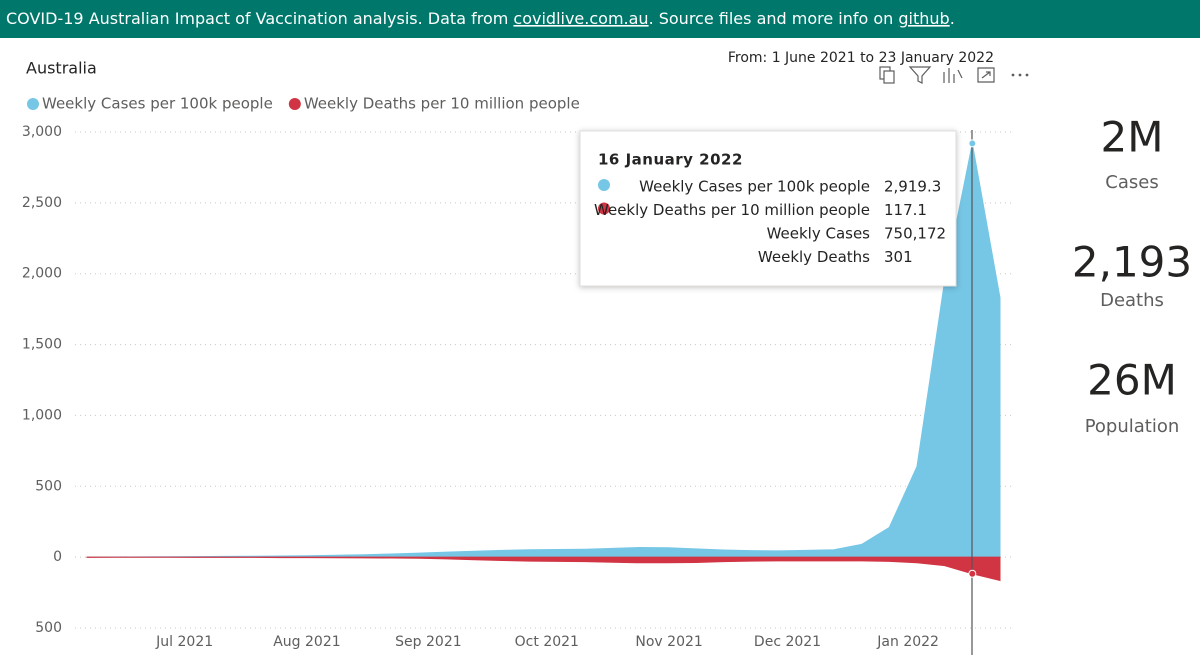 The height and width of the screenshot is (655, 1200). Describe the element at coordinates (905, 210) in the screenshot. I see `tooltip-value: 117.1` at that location.